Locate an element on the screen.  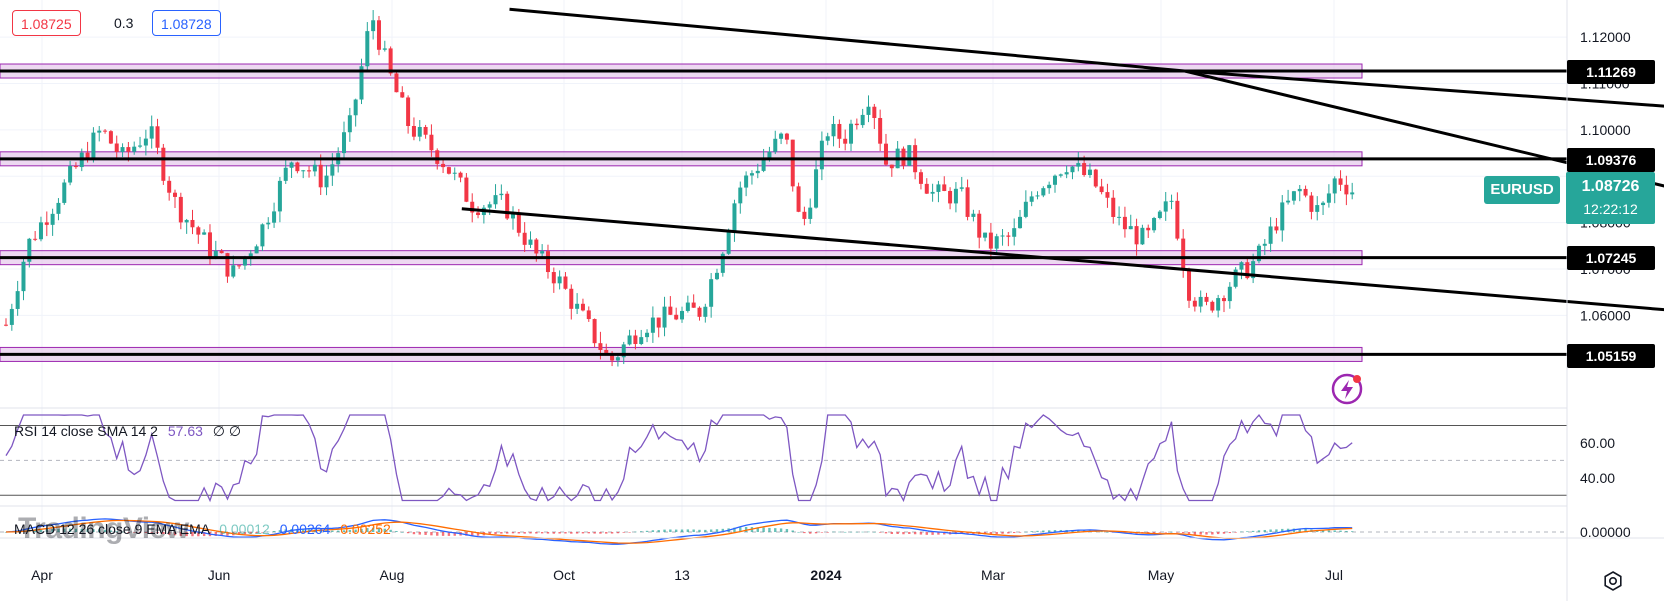
time-tick-label: Aug is located at coordinates (392, 575).